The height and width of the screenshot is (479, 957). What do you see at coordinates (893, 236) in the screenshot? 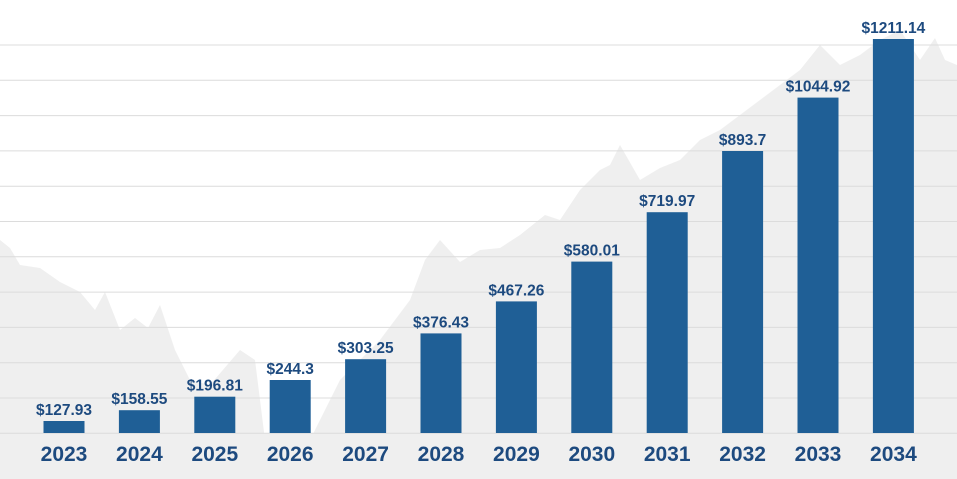
I see `bar-2034` at bounding box center [893, 236].